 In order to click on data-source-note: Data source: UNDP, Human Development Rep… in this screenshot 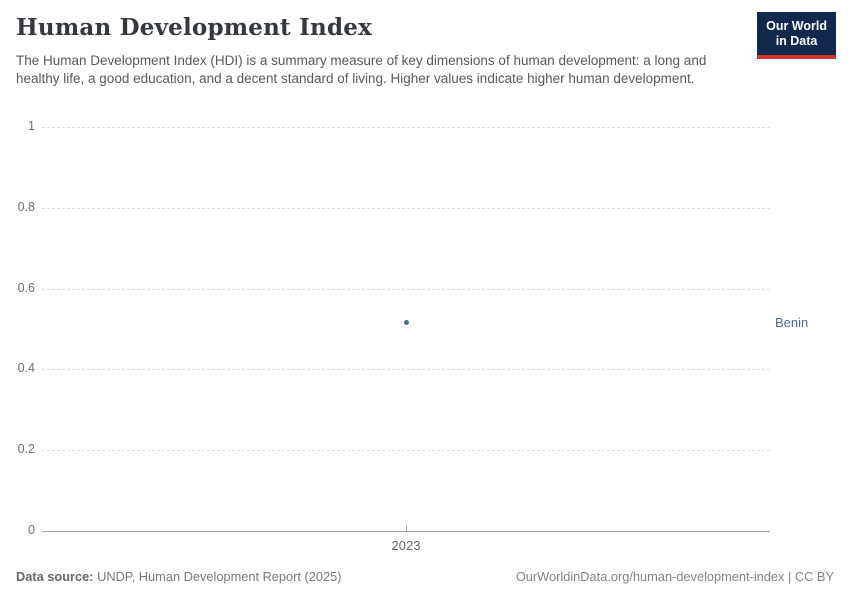, I will do `click(179, 576)`.